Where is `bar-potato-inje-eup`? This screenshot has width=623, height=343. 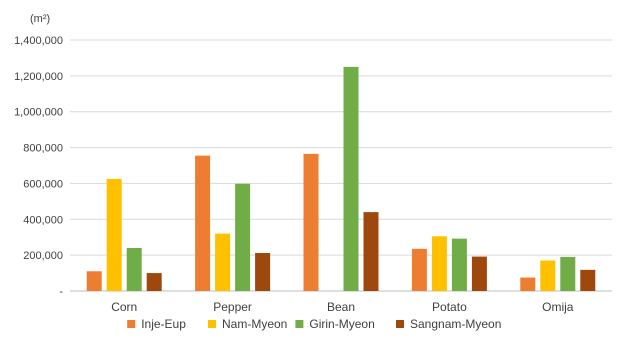 bar-potato-inje-eup is located at coordinates (419, 269).